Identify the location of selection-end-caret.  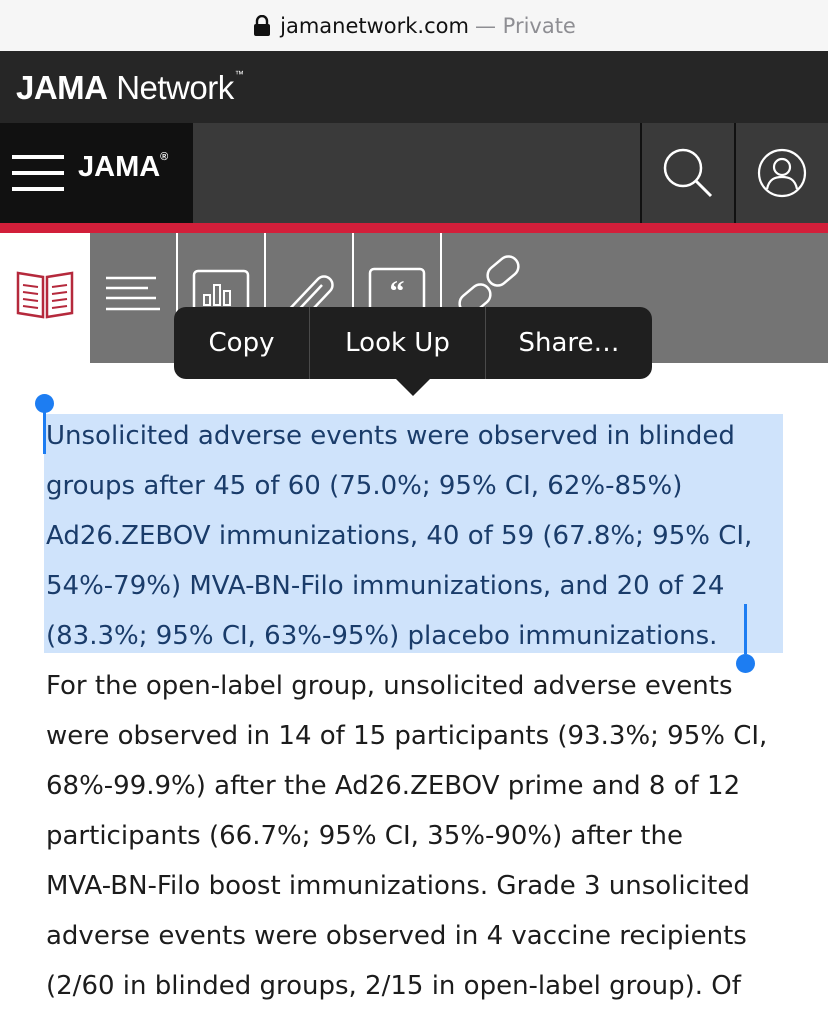
(745, 629).